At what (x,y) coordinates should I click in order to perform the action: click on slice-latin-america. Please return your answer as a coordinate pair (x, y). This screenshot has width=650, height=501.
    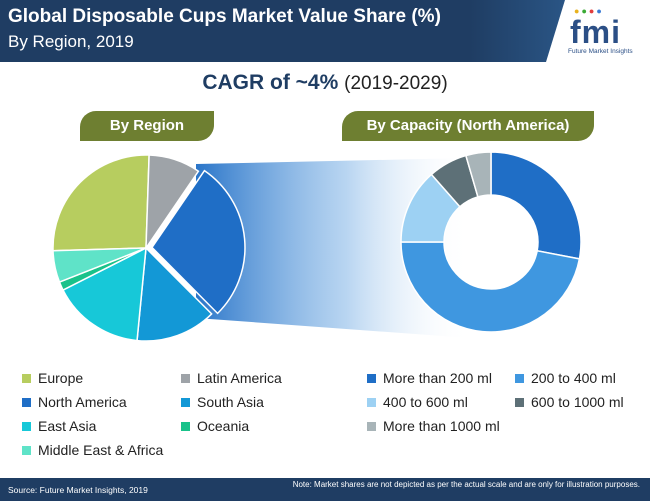
    Looking at the image, I should click on (172, 202).